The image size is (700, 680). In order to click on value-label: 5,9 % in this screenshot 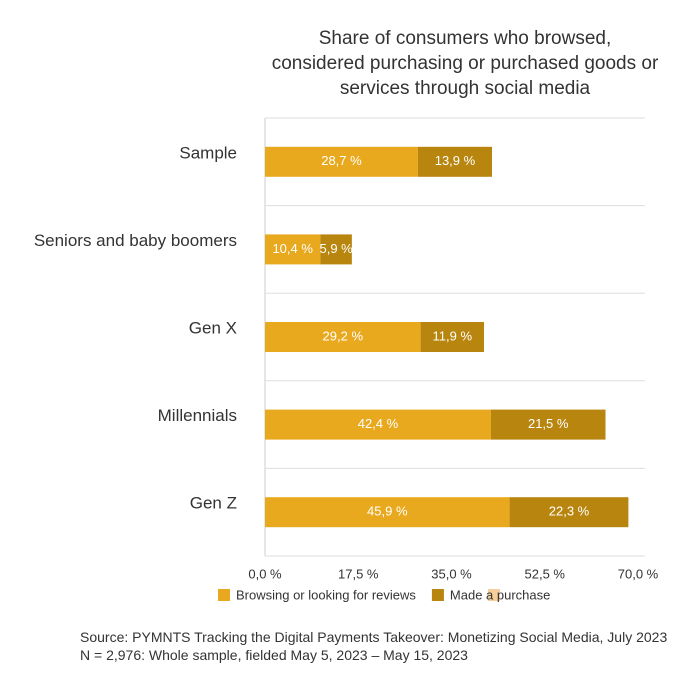, I will do `click(337, 248)`.